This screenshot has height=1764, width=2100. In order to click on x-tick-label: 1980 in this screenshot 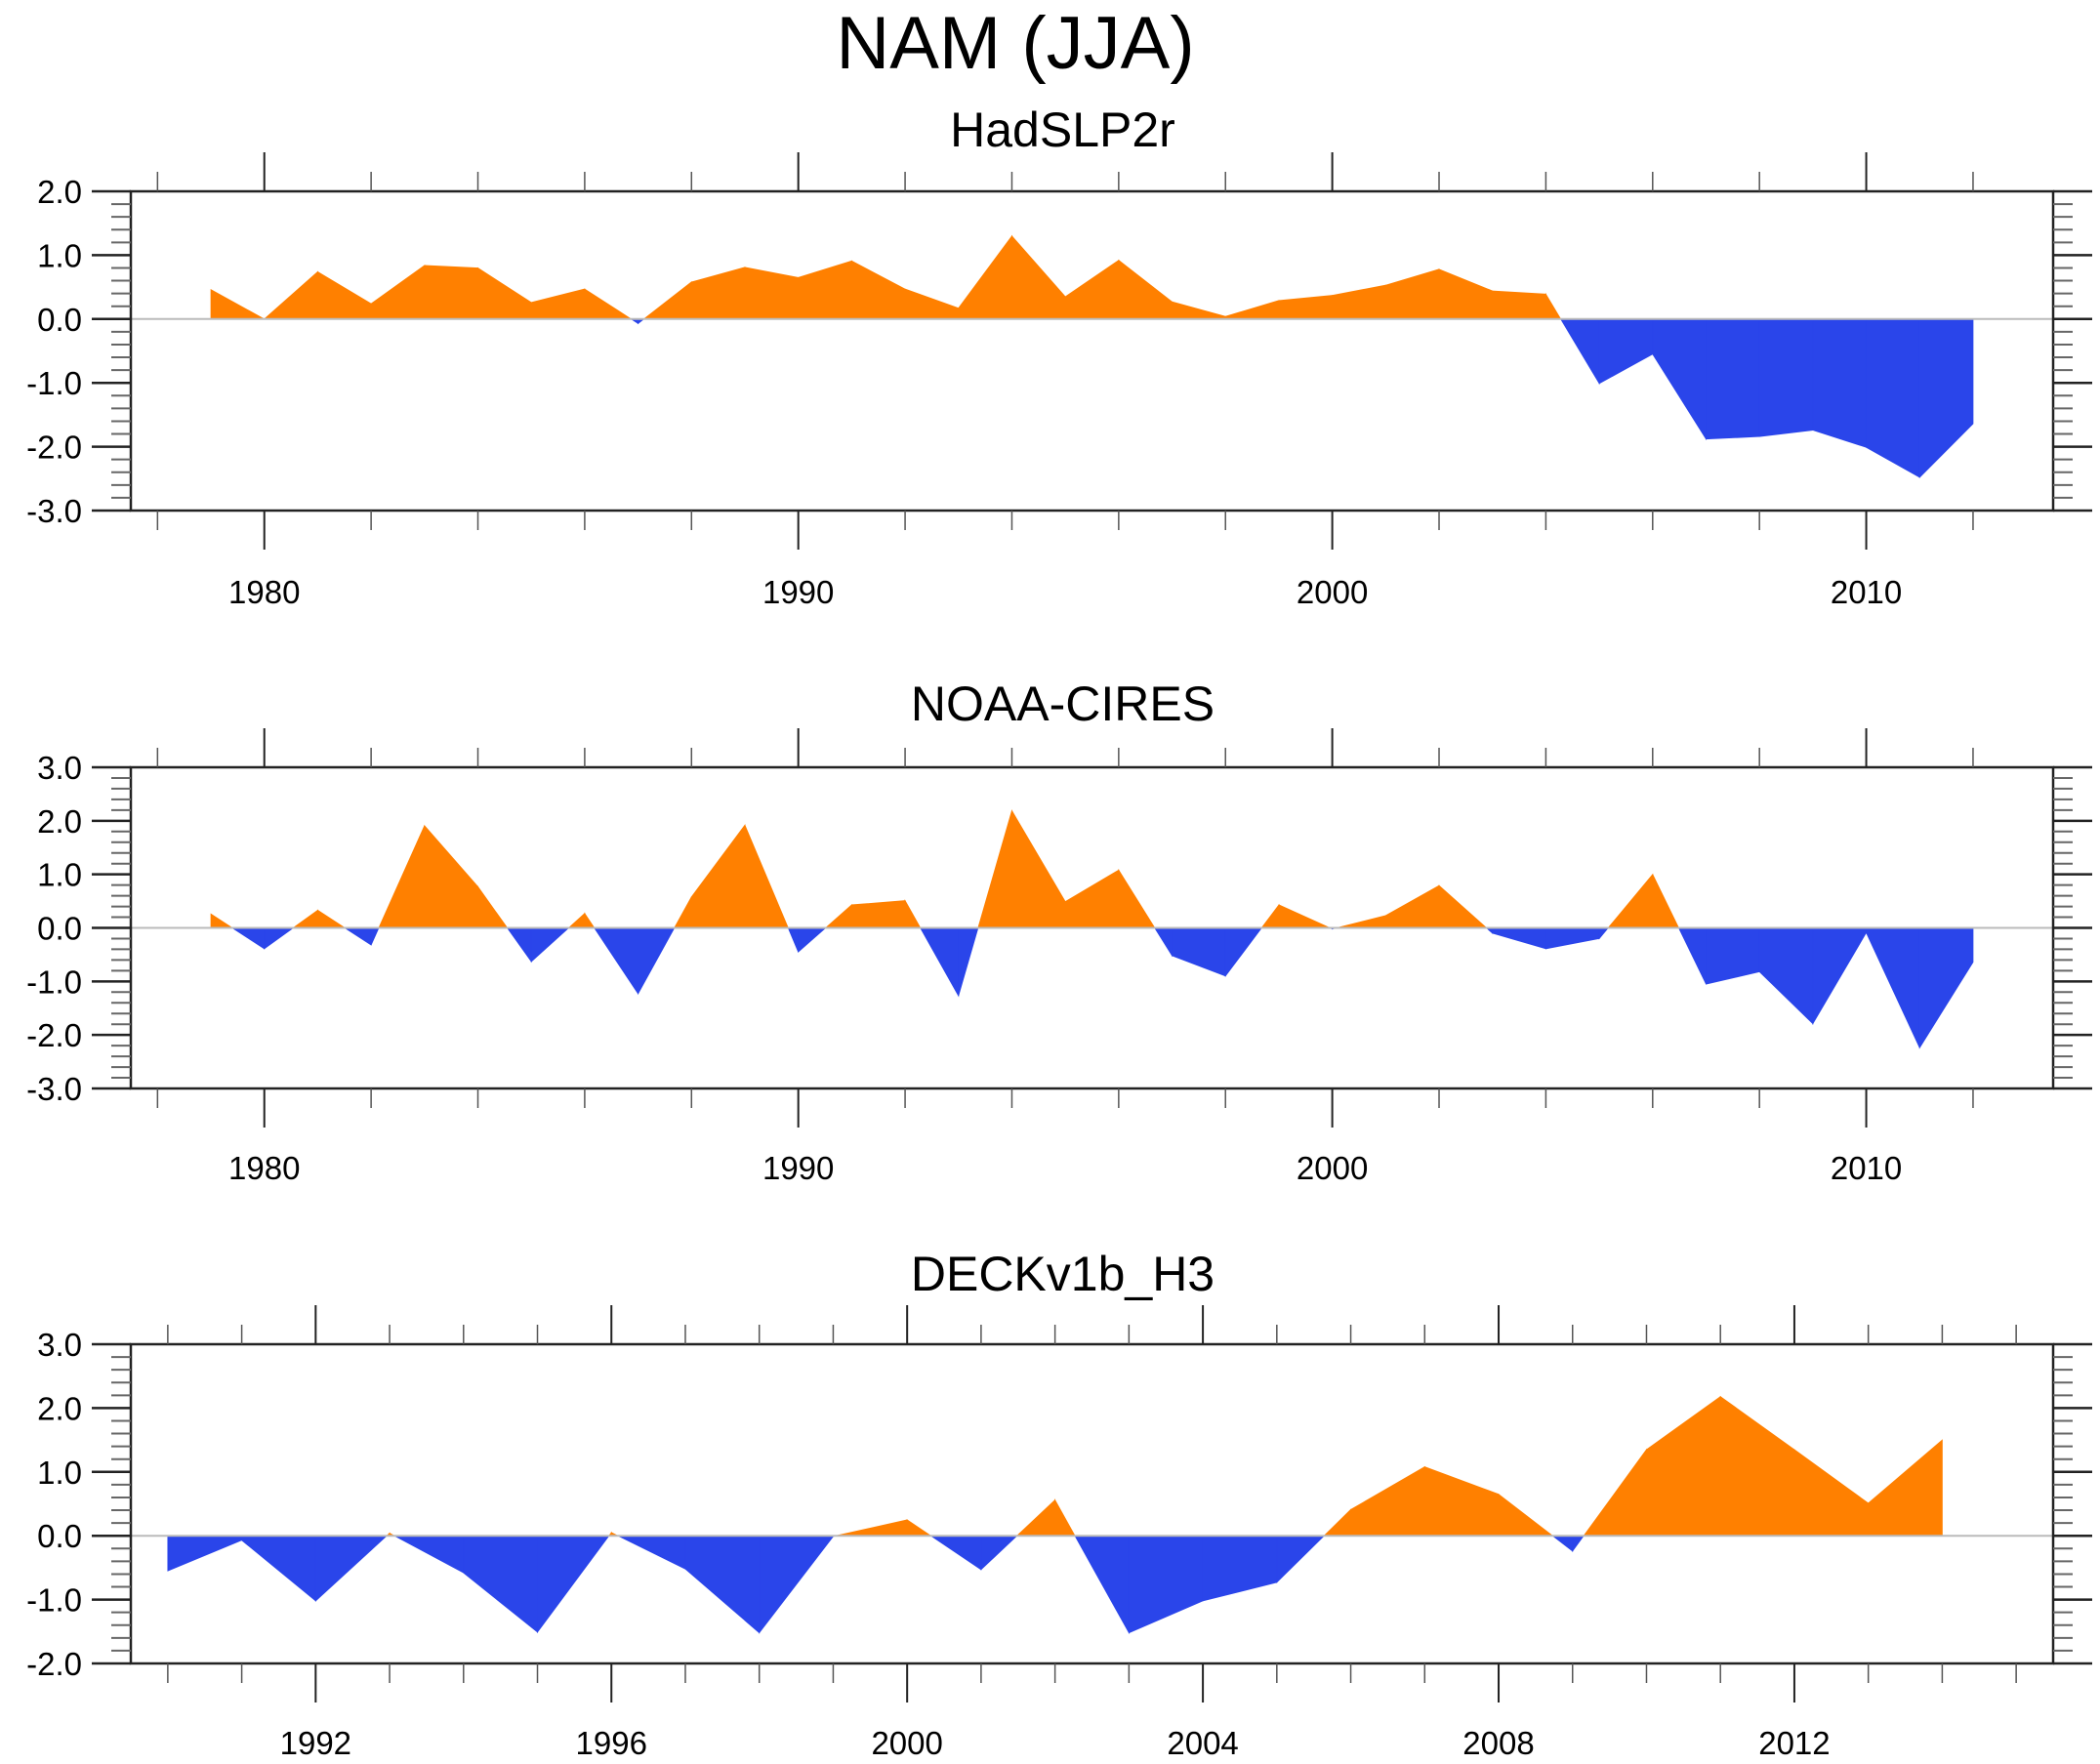, I will do `click(264, 1168)`.